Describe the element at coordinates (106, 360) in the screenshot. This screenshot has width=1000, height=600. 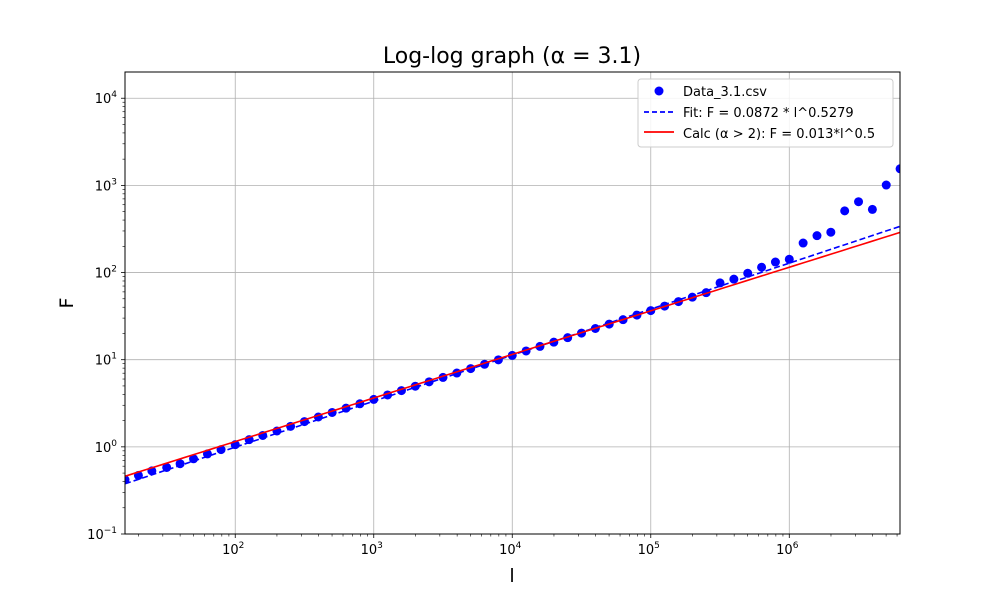
I see `y-tick-label: 10¹` at that location.